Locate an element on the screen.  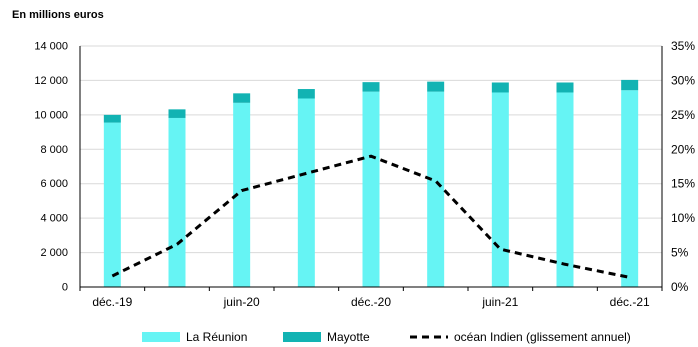
x-tick-label: déc.-19 is located at coordinates (112, 302).